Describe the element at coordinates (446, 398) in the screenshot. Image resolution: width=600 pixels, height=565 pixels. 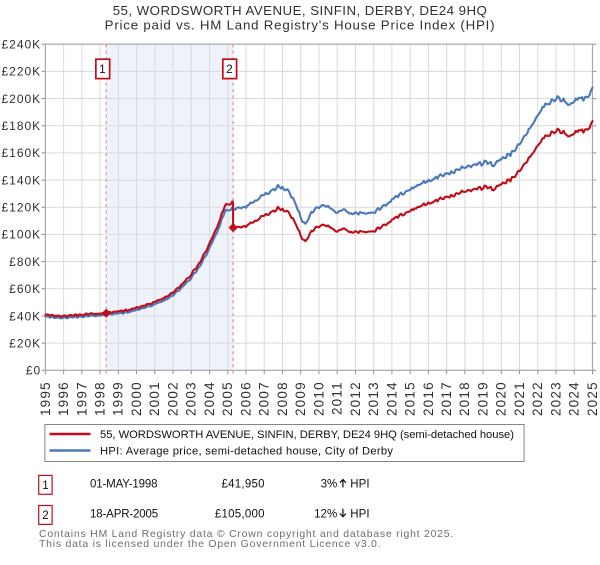
I see `svg-text: 2017` at that location.